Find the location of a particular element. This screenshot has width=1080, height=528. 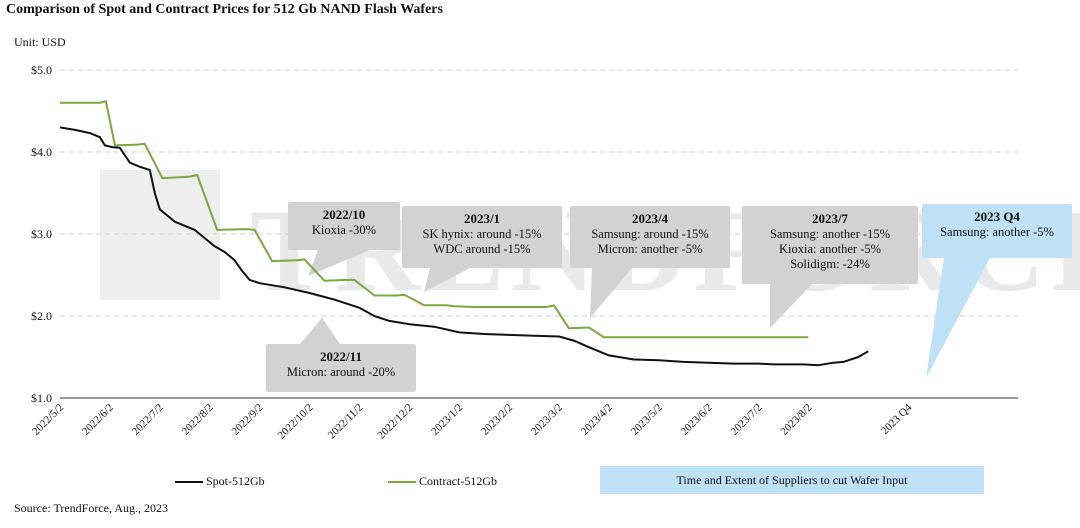

source-note: Source: TrendForce, Aug., 2023 is located at coordinates (91, 508).